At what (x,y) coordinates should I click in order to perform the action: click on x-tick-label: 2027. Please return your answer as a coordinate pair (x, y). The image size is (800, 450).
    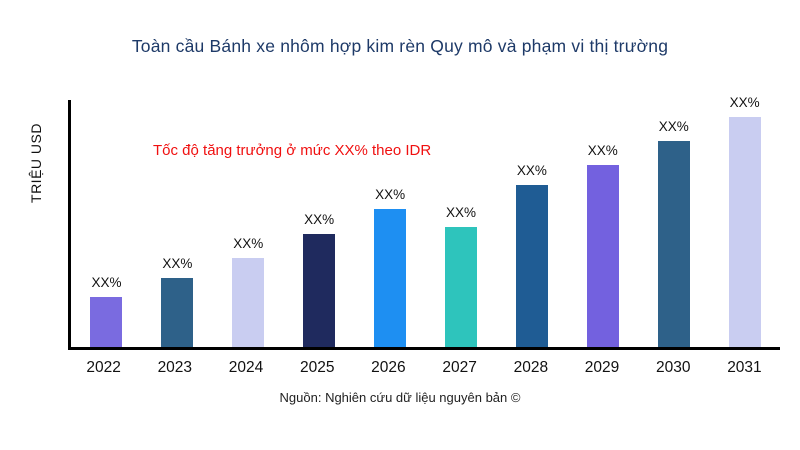
    Looking at the image, I should click on (459, 367).